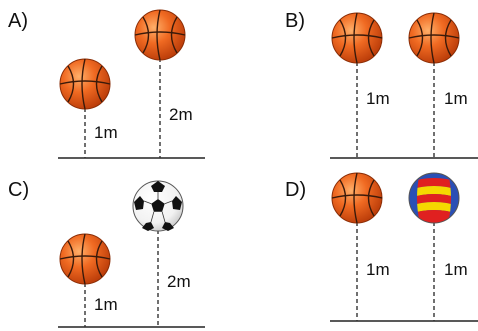 The height and width of the screenshot is (331, 478). I want to click on panel-b-height-left: 1m, so click(378, 98).